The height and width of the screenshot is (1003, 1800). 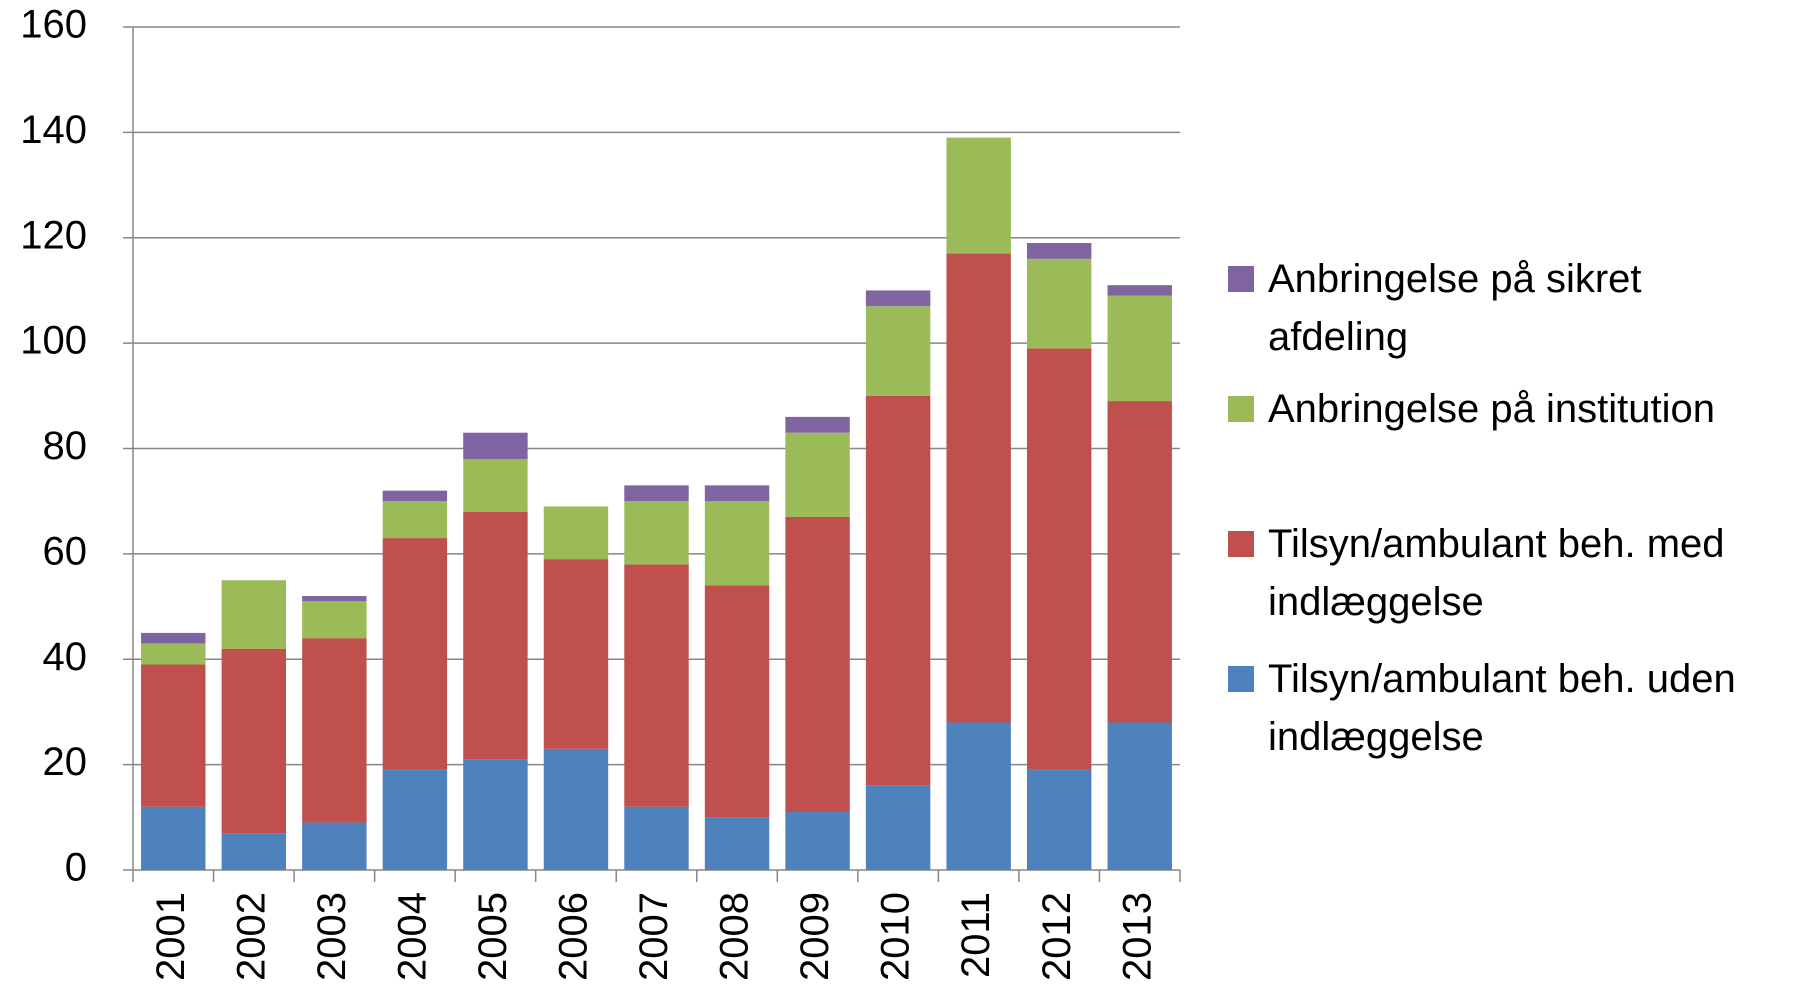 I want to click on x-tick-label: 2010, so click(x=896, y=936).